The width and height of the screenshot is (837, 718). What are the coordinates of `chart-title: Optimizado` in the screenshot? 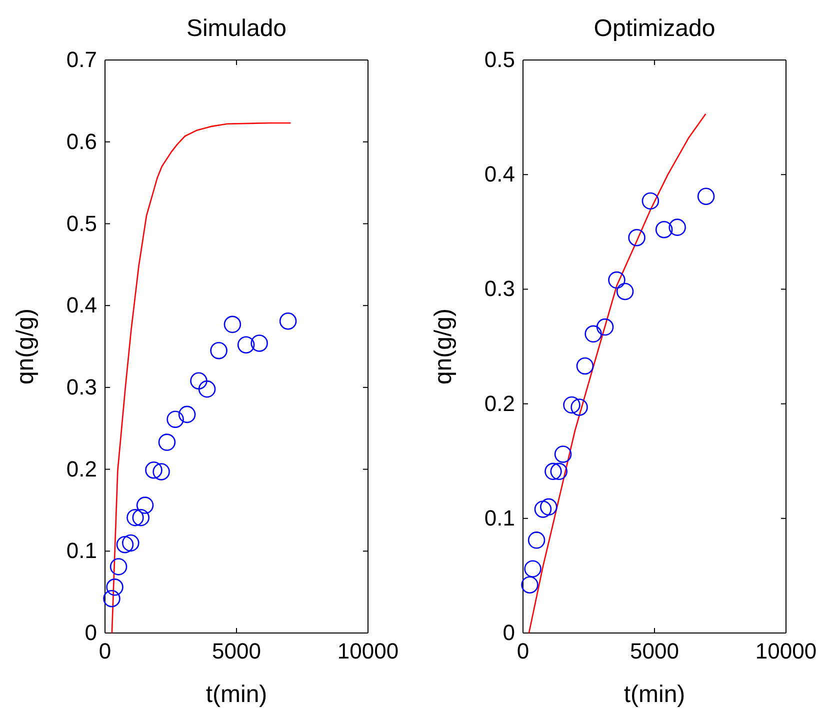 It's located at (655, 28).